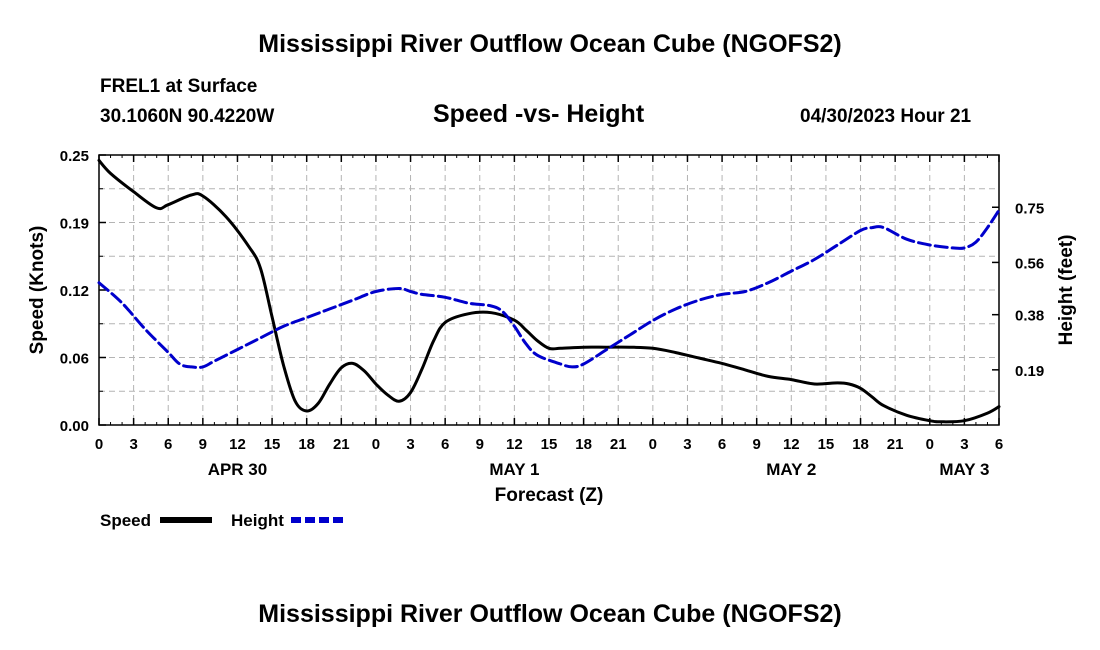 Image resolution: width=1100 pixels, height=650 pixels. I want to click on y2-tick-label: 0.38, so click(1029, 316).